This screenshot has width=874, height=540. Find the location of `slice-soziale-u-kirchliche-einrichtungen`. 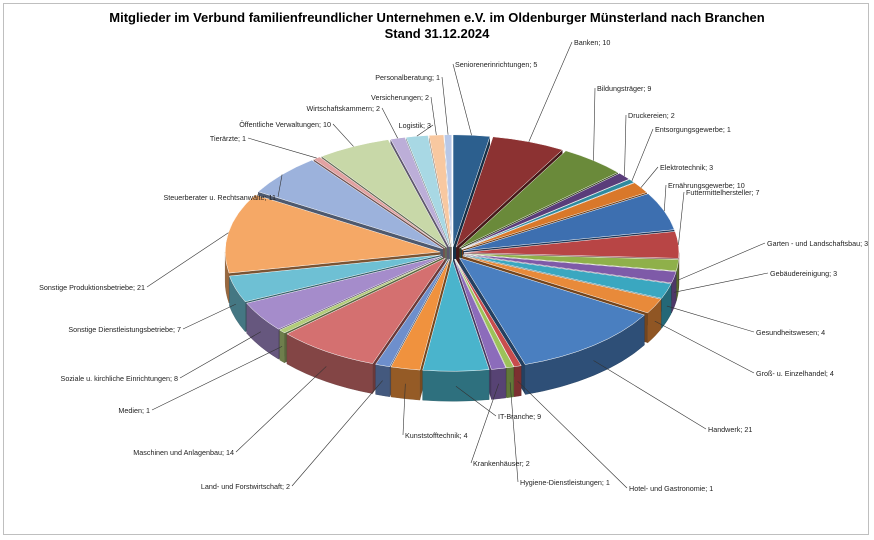

slice-soziale-u-kirchliche-einrichtungen is located at coordinates (344, 293).